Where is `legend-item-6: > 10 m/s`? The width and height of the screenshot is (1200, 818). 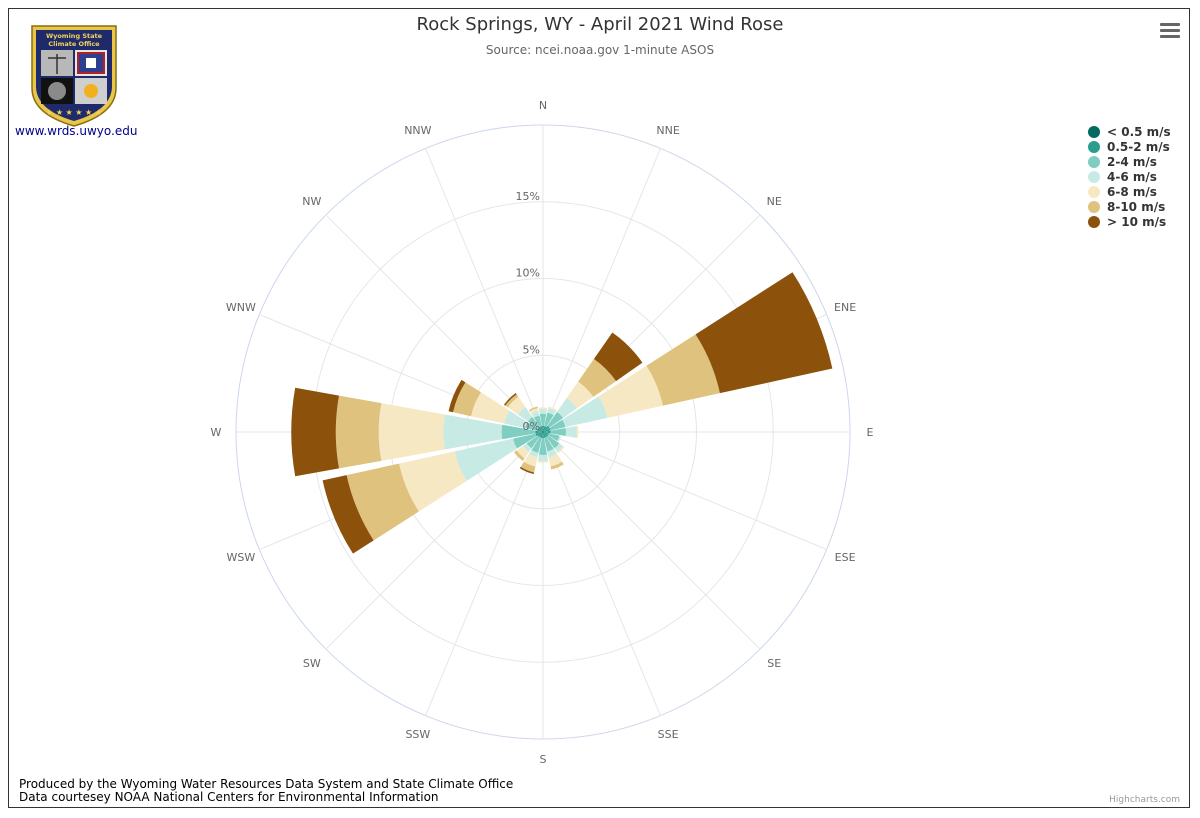
legend-item-6: > 10 m/s is located at coordinates (1129, 221).